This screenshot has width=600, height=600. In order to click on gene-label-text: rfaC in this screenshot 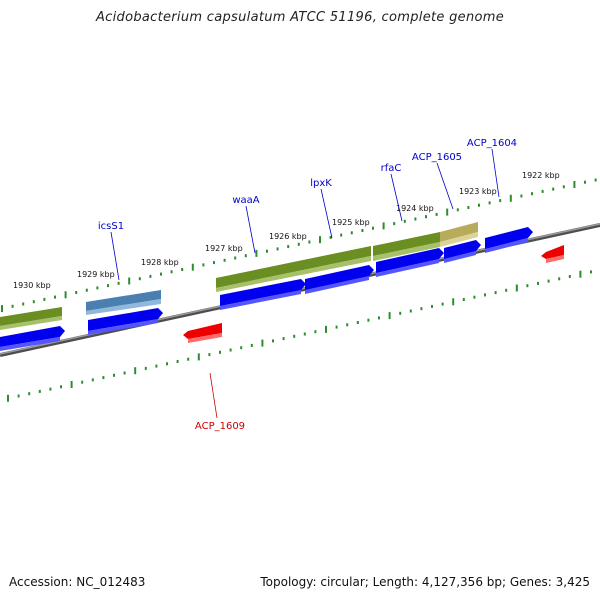, I will do `click(391, 168)`.